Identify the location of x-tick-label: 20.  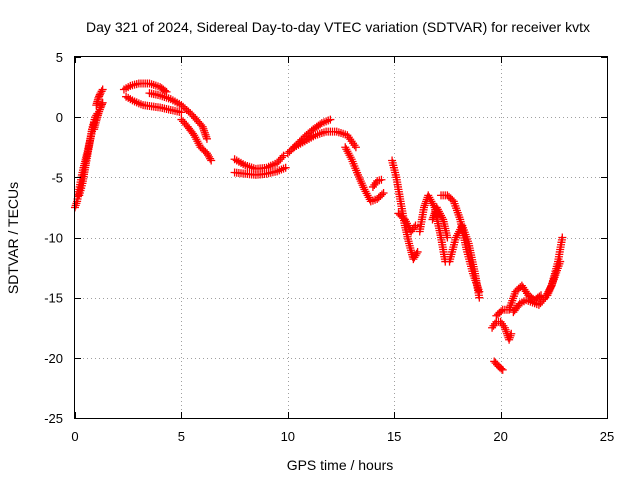
(500, 436).